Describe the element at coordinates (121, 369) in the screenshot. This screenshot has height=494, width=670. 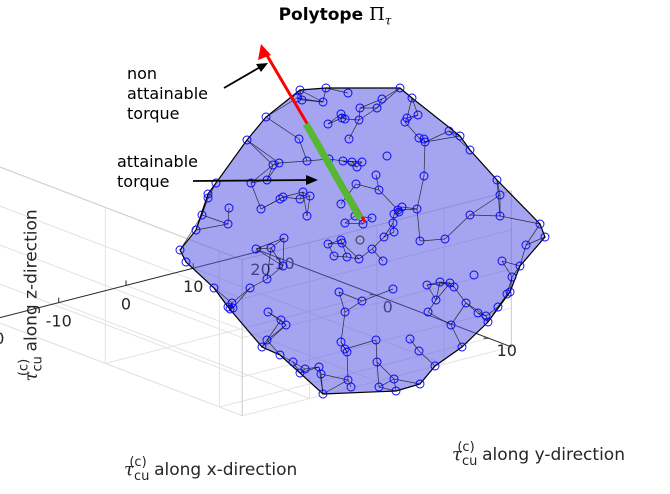
I see `grid-line` at that location.